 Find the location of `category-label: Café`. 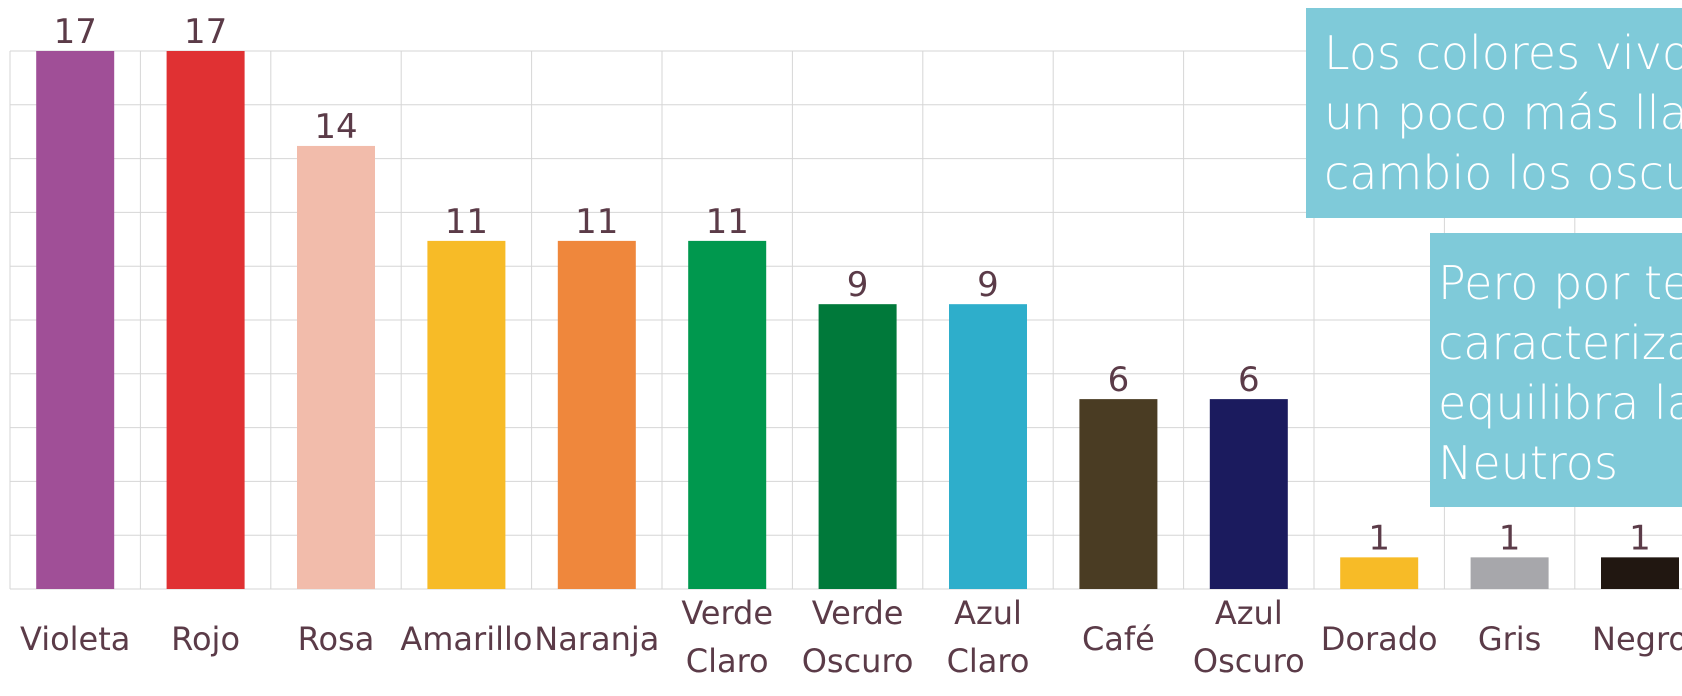

category-label: Café is located at coordinates (1118, 639).